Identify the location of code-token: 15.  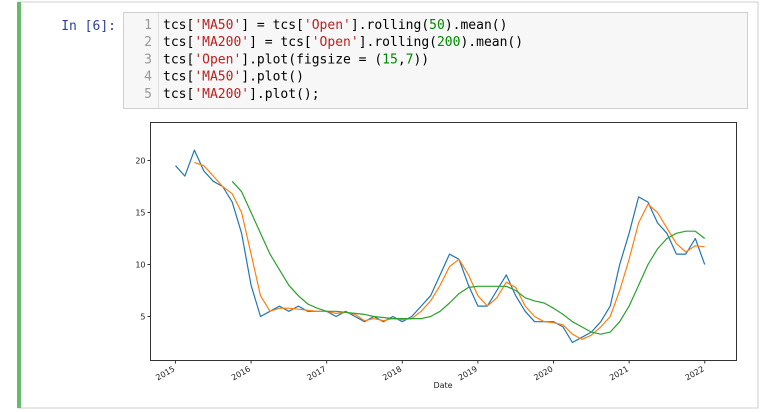
(390, 59).